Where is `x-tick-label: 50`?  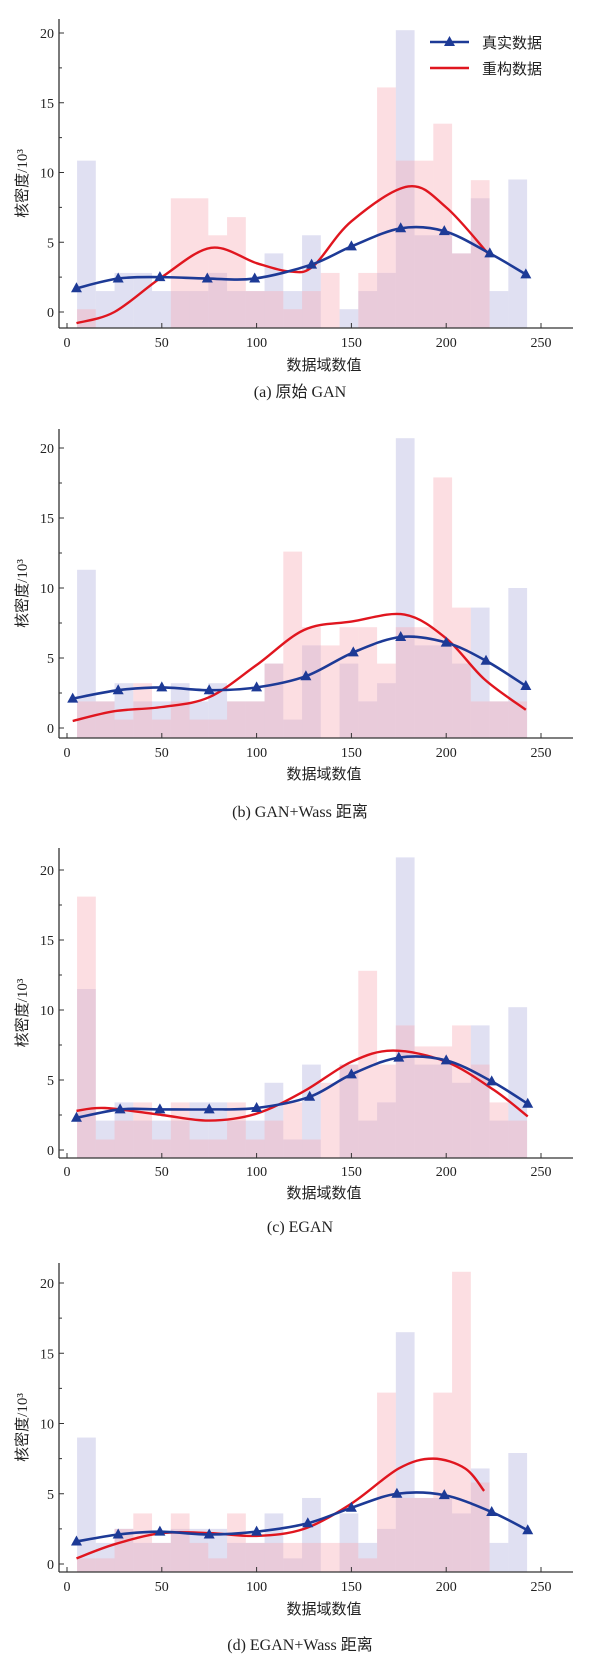 x-tick-label: 50 is located at coordinates (162, 1172).